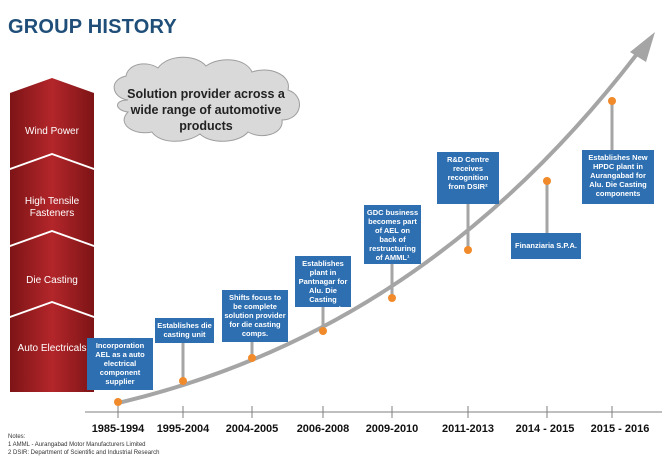 This screenshot has width=667, height=465. What do you see at coordinates (392, 429) in the screenshot?
I see `year-label: 2009-2010` at bounding box center [392, 429].